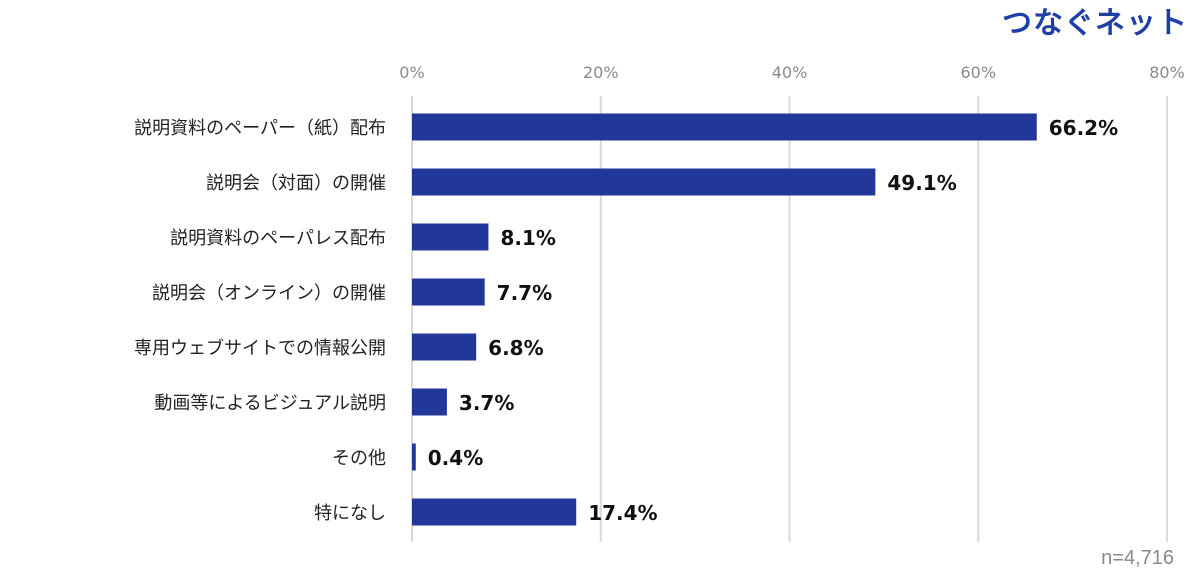 The height and width of the screenshot is (576, 1200). What do you see at coordinates (1083, 128) in the screenshot?
I see `data-label: 66.2%` at bounding box center [1083, 128].